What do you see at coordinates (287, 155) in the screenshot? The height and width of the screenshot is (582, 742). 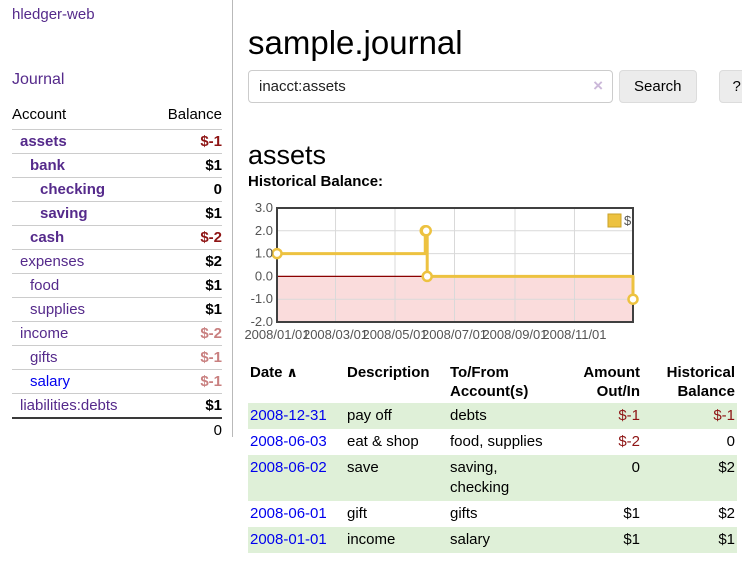 I see `account-heading: assets` at bounding box center [287, 155].